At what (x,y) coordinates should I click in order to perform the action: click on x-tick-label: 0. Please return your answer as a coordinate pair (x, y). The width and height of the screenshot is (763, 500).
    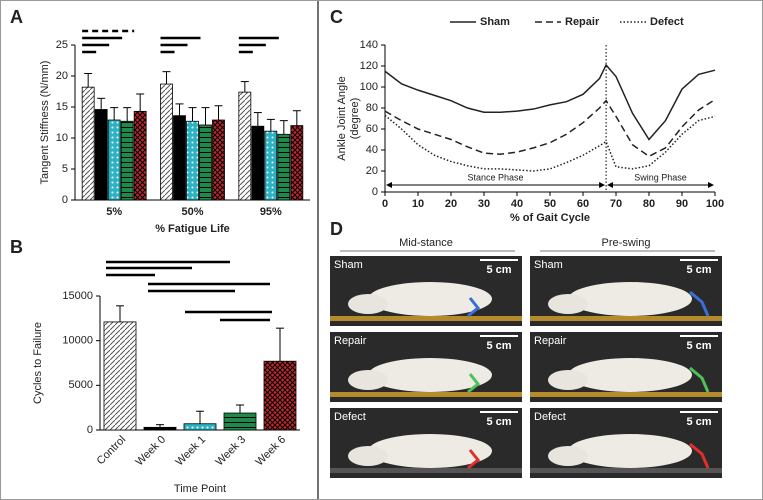
    Looking at the image, I should click on (385, 204).